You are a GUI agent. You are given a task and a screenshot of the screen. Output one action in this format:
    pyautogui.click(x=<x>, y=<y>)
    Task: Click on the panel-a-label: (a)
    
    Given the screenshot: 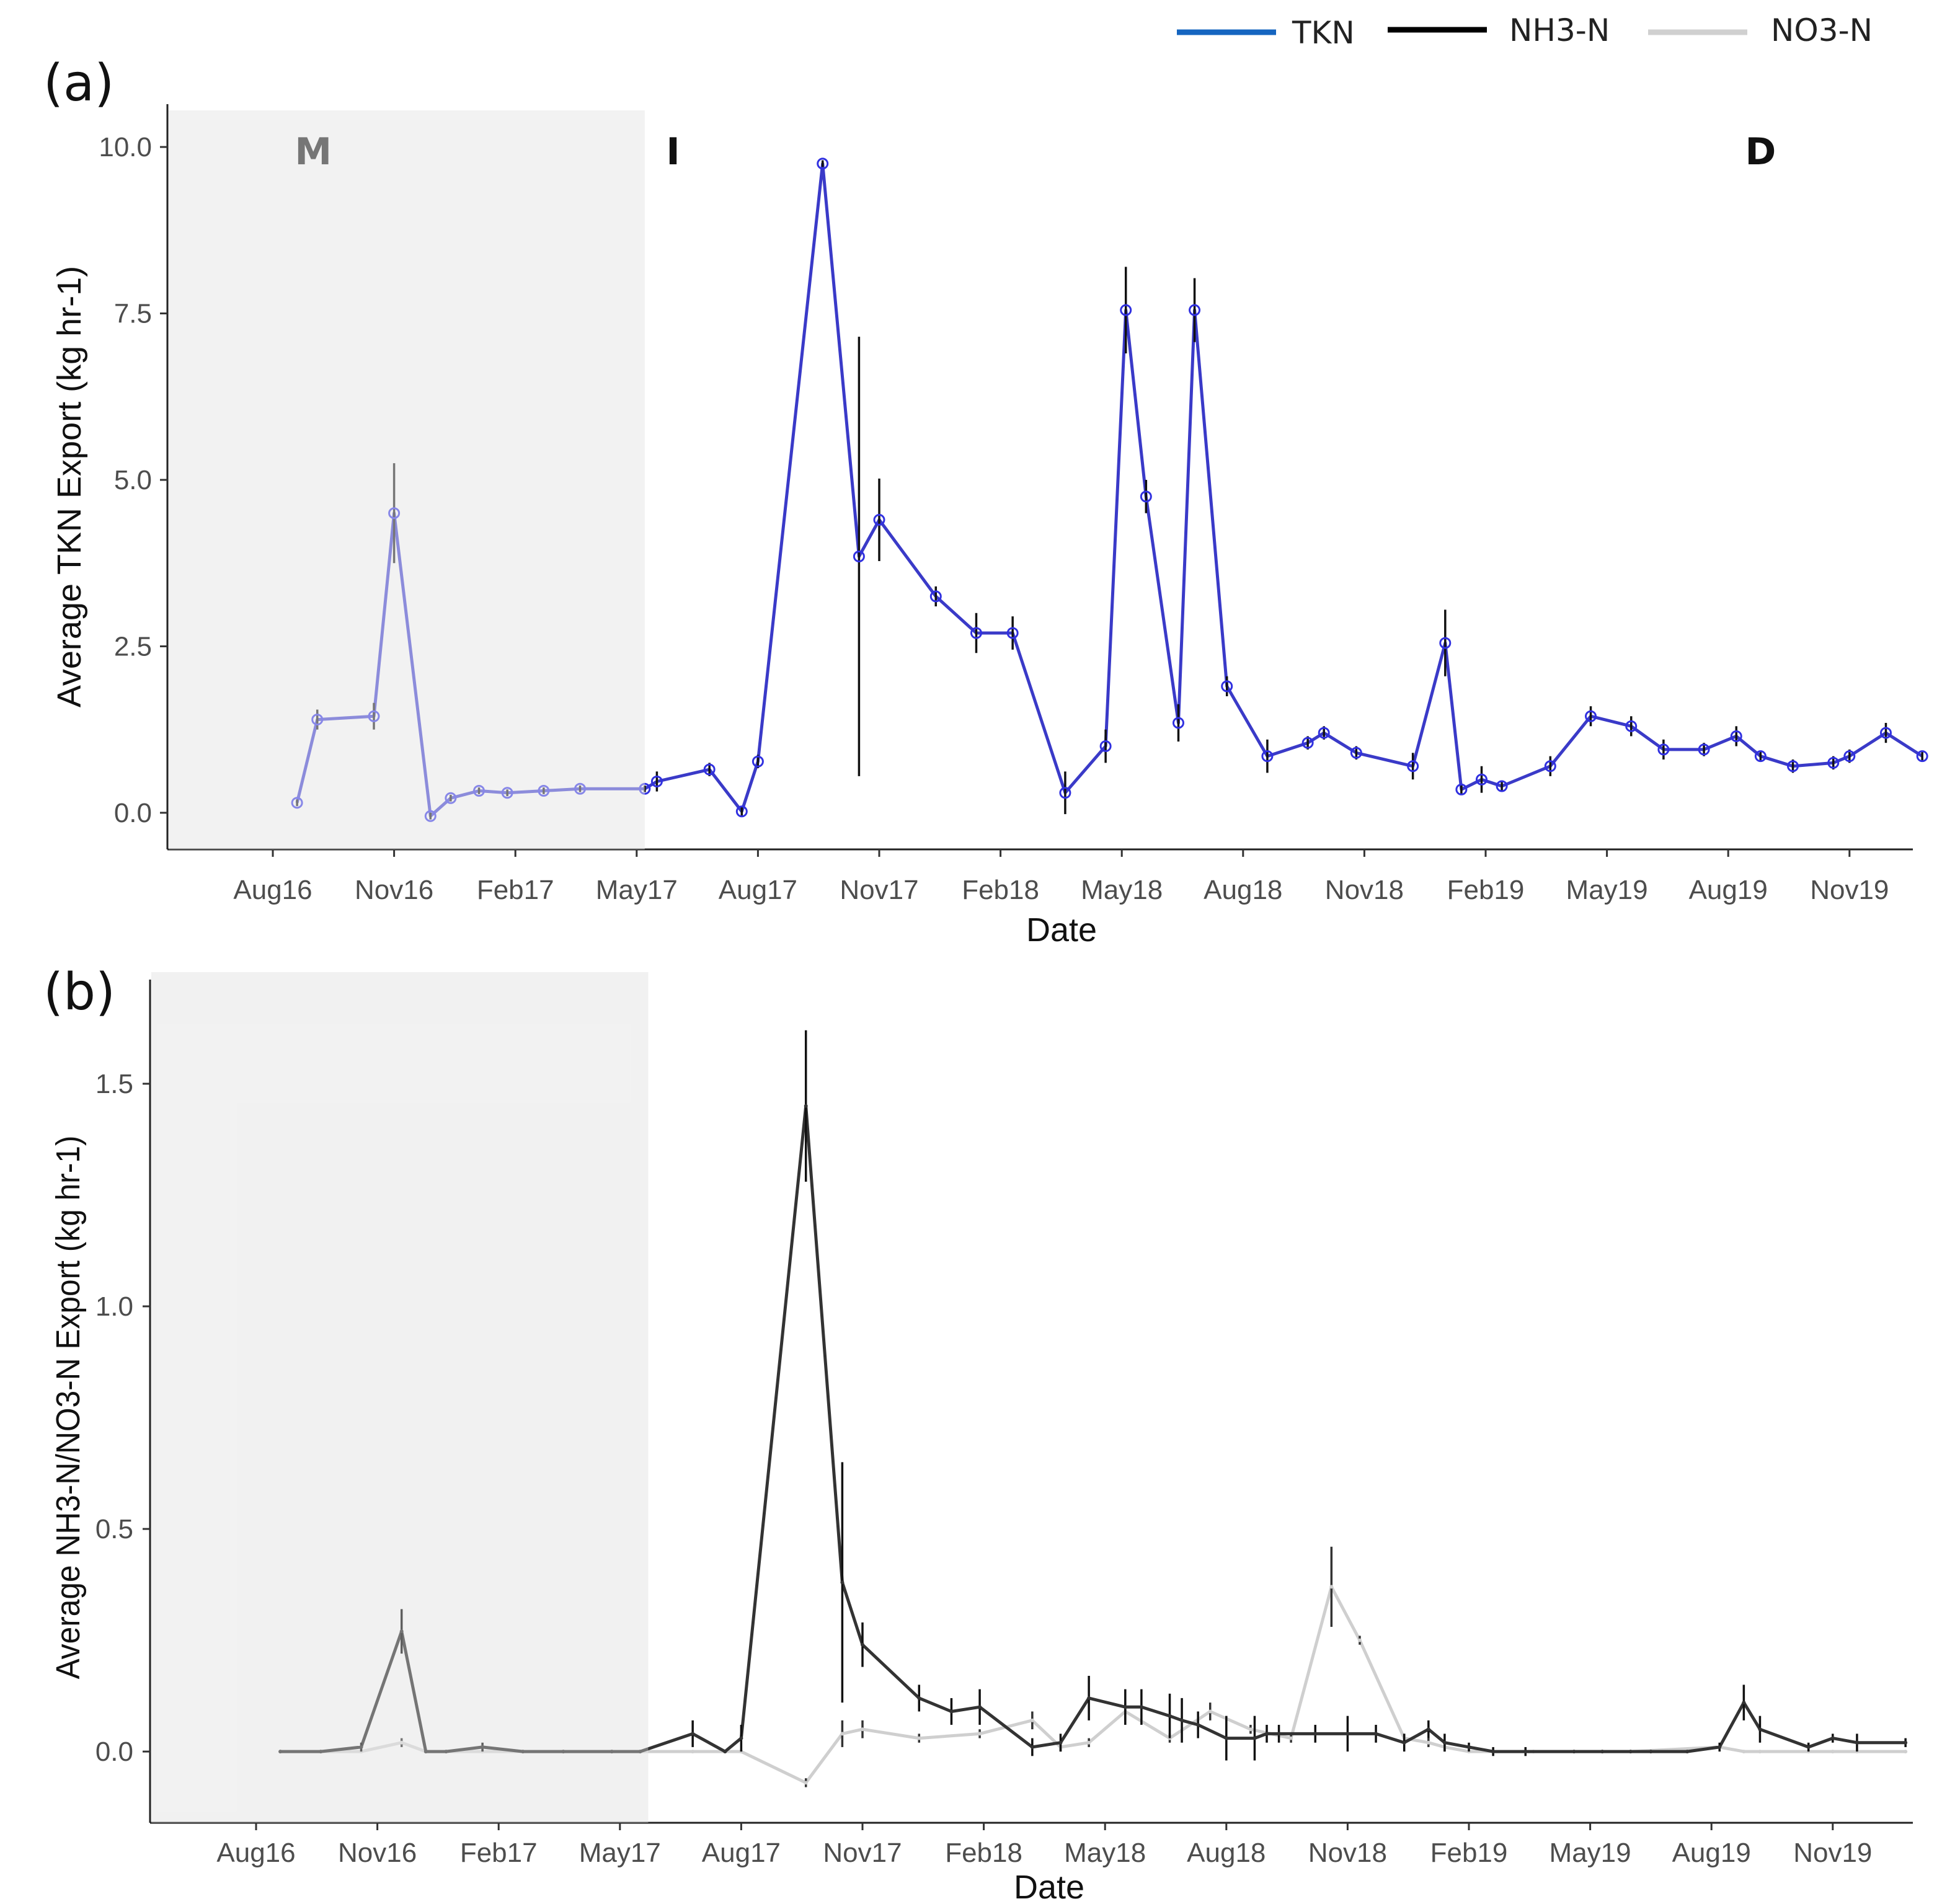 What is the action you would take?
    pyautogui.click(x=78, y=83)
    